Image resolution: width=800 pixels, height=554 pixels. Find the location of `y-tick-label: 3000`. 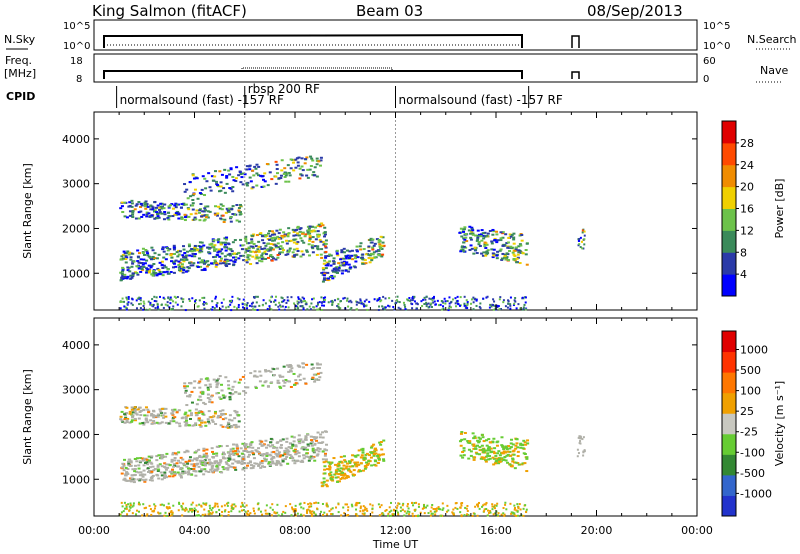

y-tick-label: 3000 is located at coordinates (76, 390).